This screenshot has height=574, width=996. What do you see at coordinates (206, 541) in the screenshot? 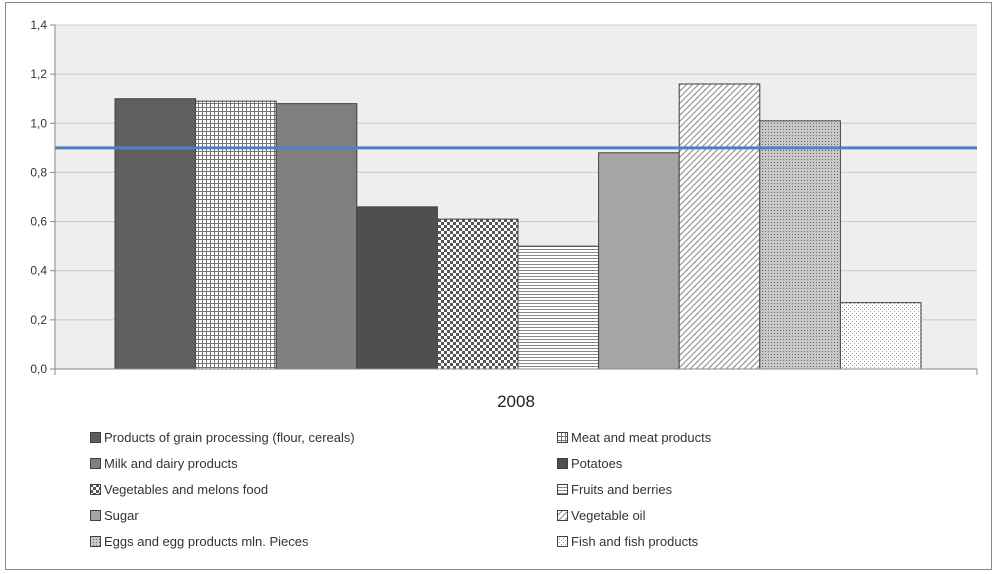
I see `legend-label: Eggs and egg products mln. Pieces` at bounding box center [206, 541].